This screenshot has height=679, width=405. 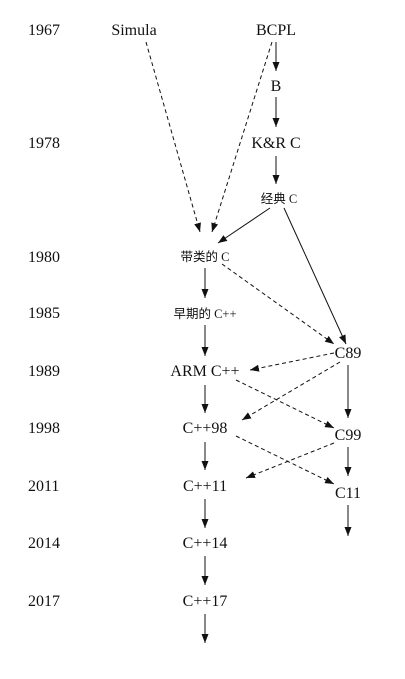 I want to click on node-early-cpp: 早期的 C++, so click(x=204, y=313).